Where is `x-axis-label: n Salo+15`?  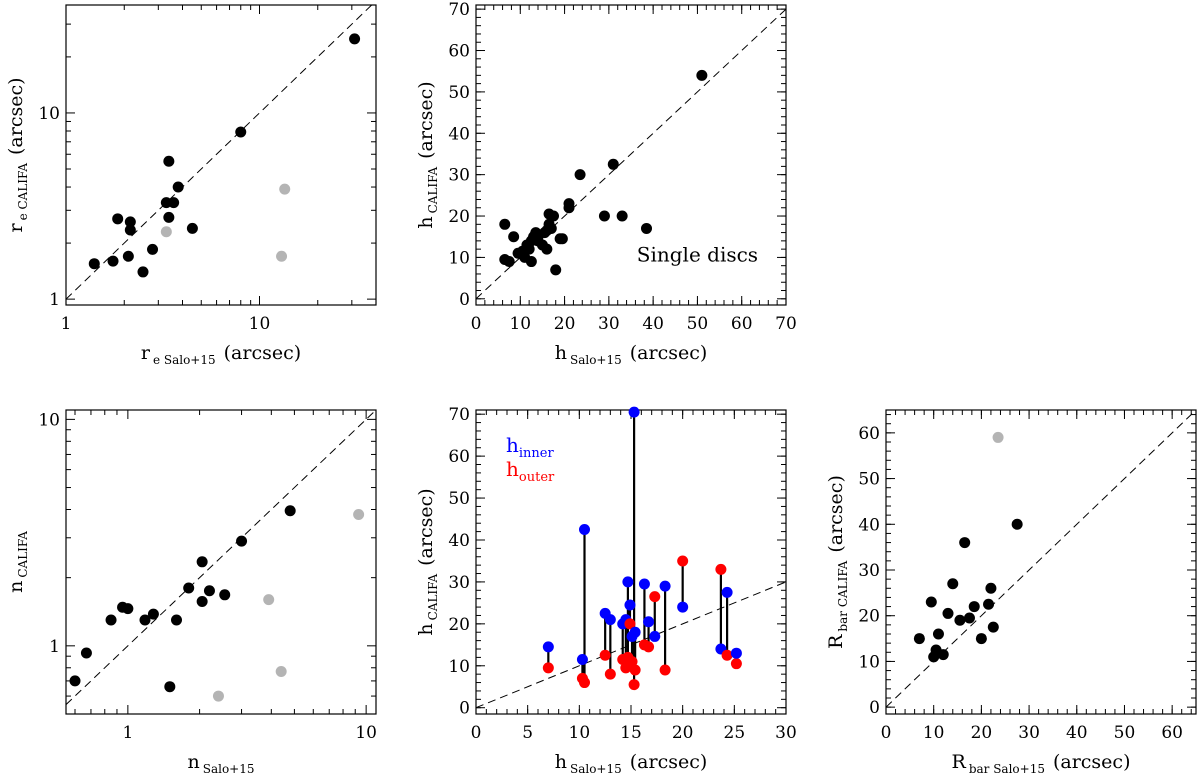
x-axis-label: n Salo+15 is located at coordinates (220, 763).